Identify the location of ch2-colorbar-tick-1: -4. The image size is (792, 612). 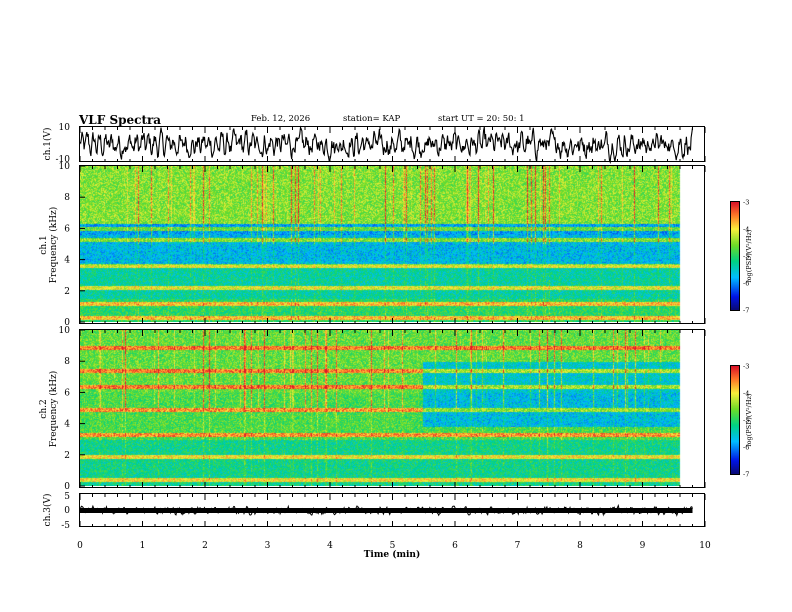
(746, 394).